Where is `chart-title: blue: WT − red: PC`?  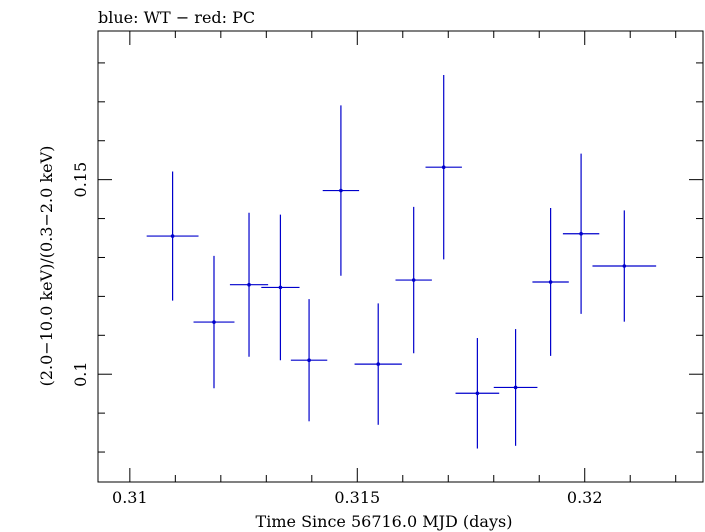
chart-title: blue: WT − red: PC is located at coordinates (176, 17).